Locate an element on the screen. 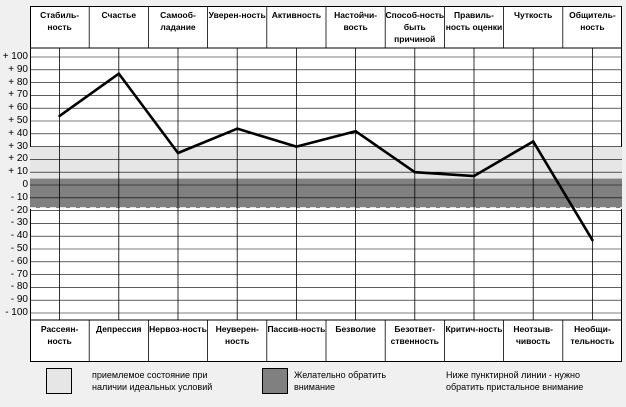 Image resolution: width=626 pixels, height=407 pixels. y-tick-label: + 10 is located at coordinates (18, 172).